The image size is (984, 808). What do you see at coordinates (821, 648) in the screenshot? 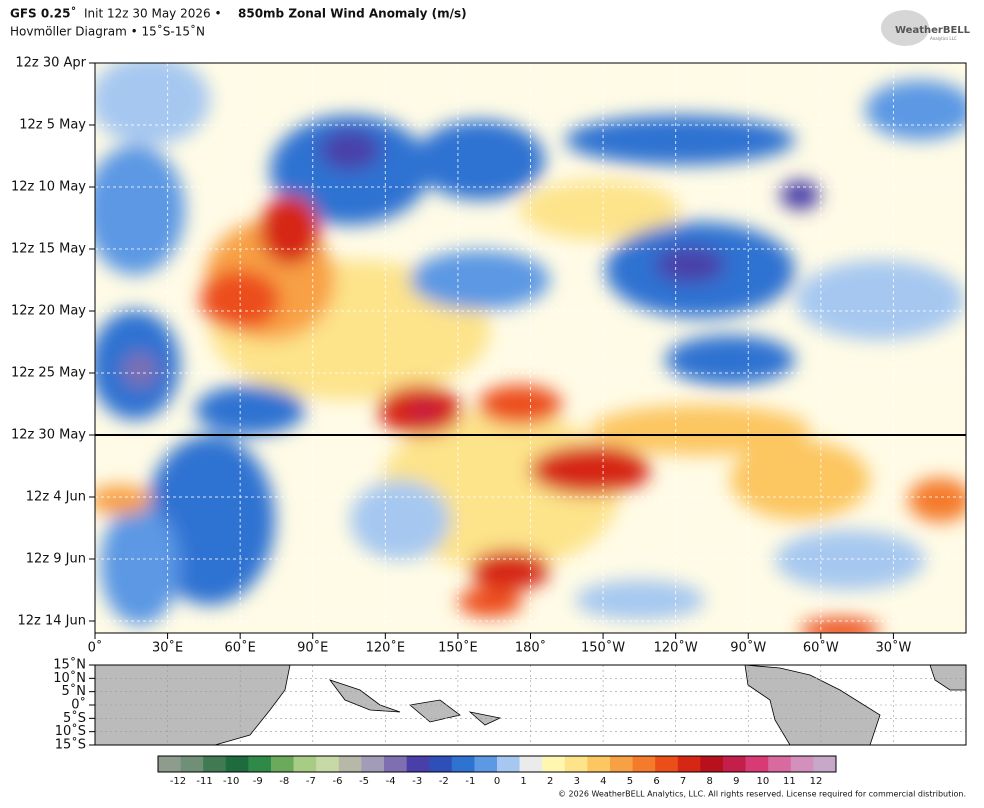
I see `longitude-label: 60˚W` at bounding box center [821, 648].